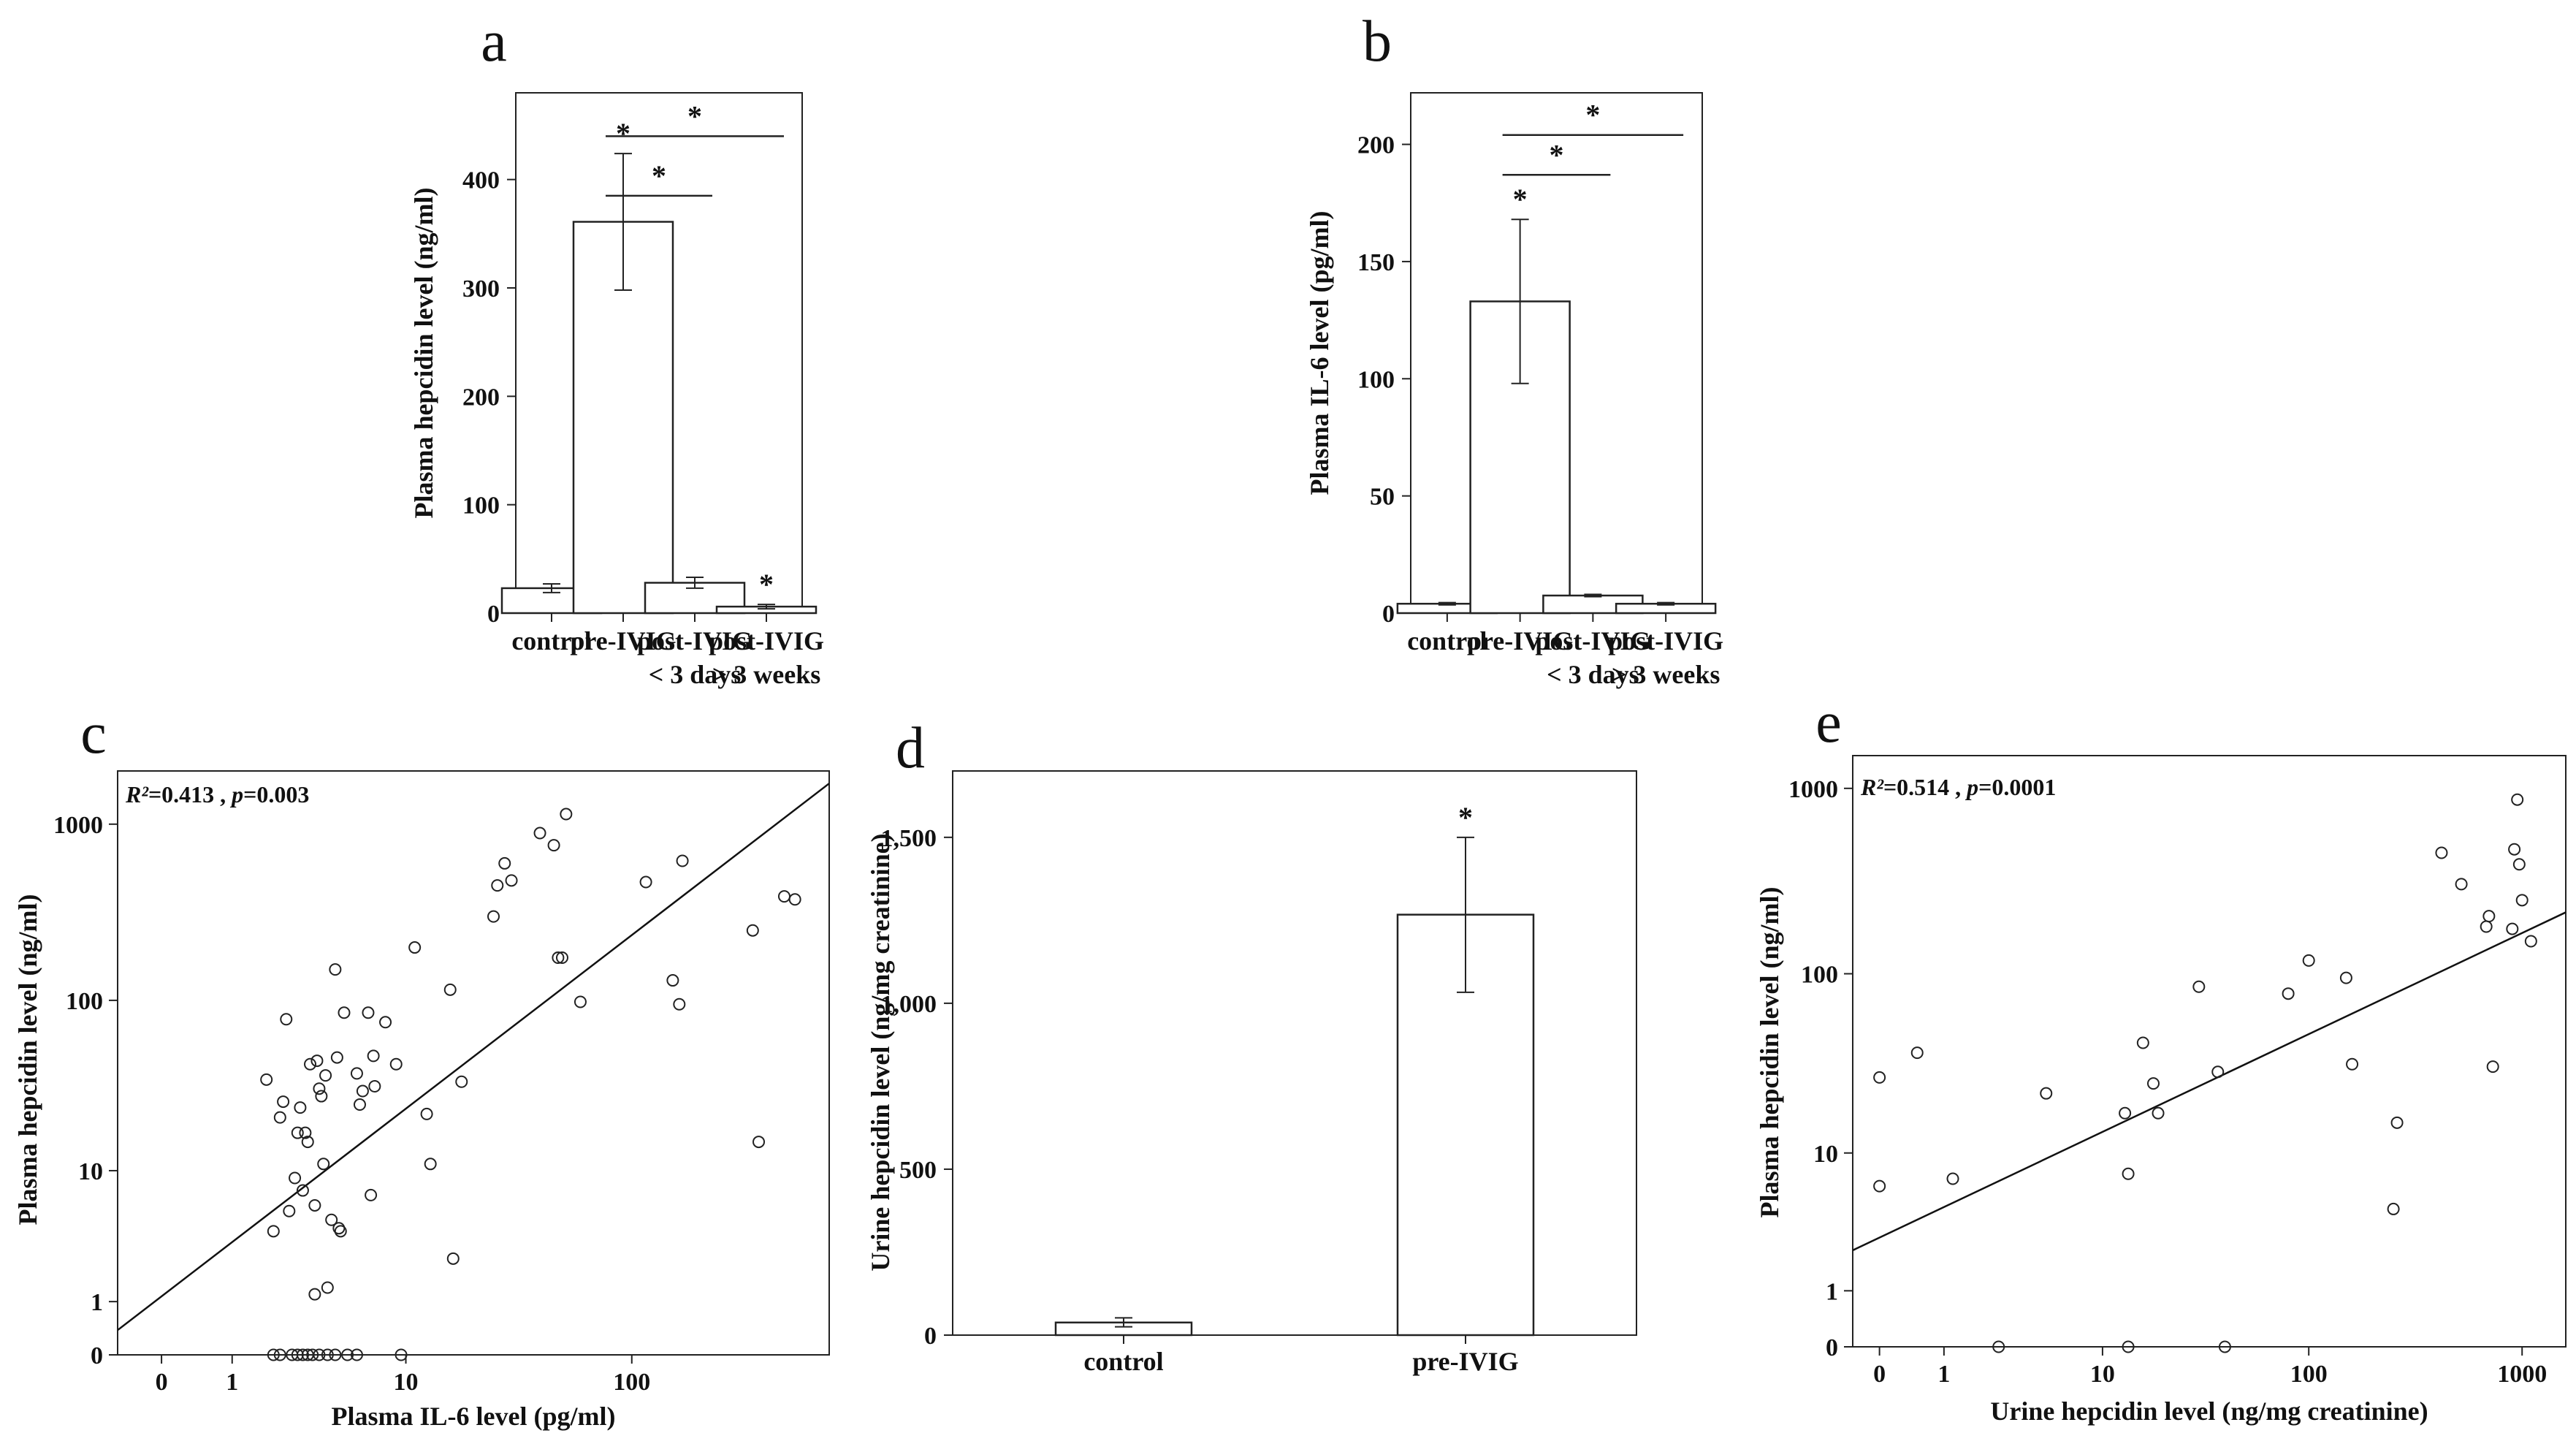  What do you see at coordinates (918, 1170) in the screenshot?
I see `y-tick-label: 500` at bounding box center [918, 1170].